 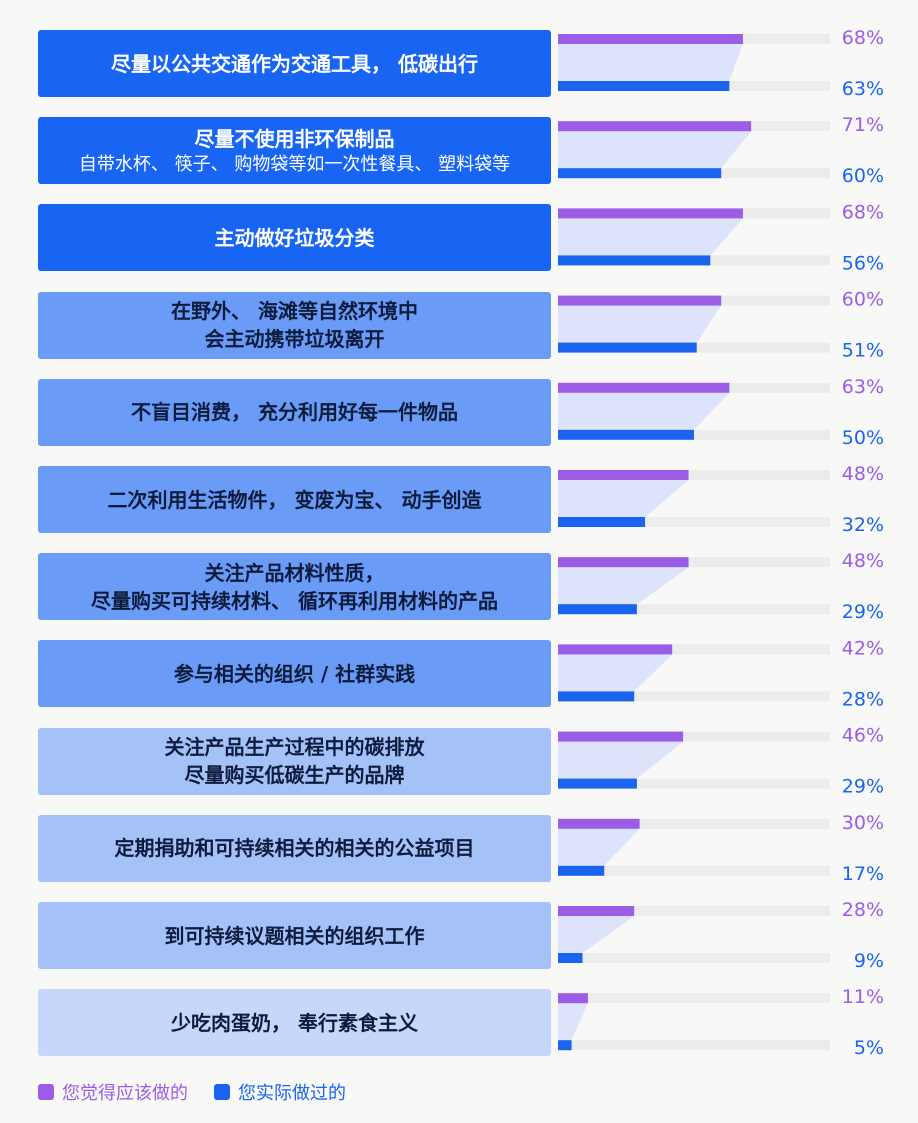 I want to click on category-label-text: 尽量不使用非环保制品, so click(x=294, y=138).